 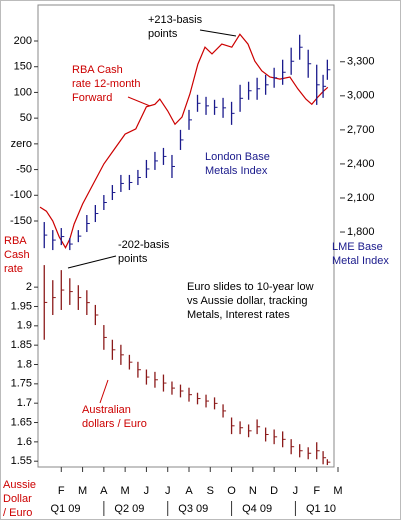 I want to click on y-tick-label: zero, so click(x=21, y=144).